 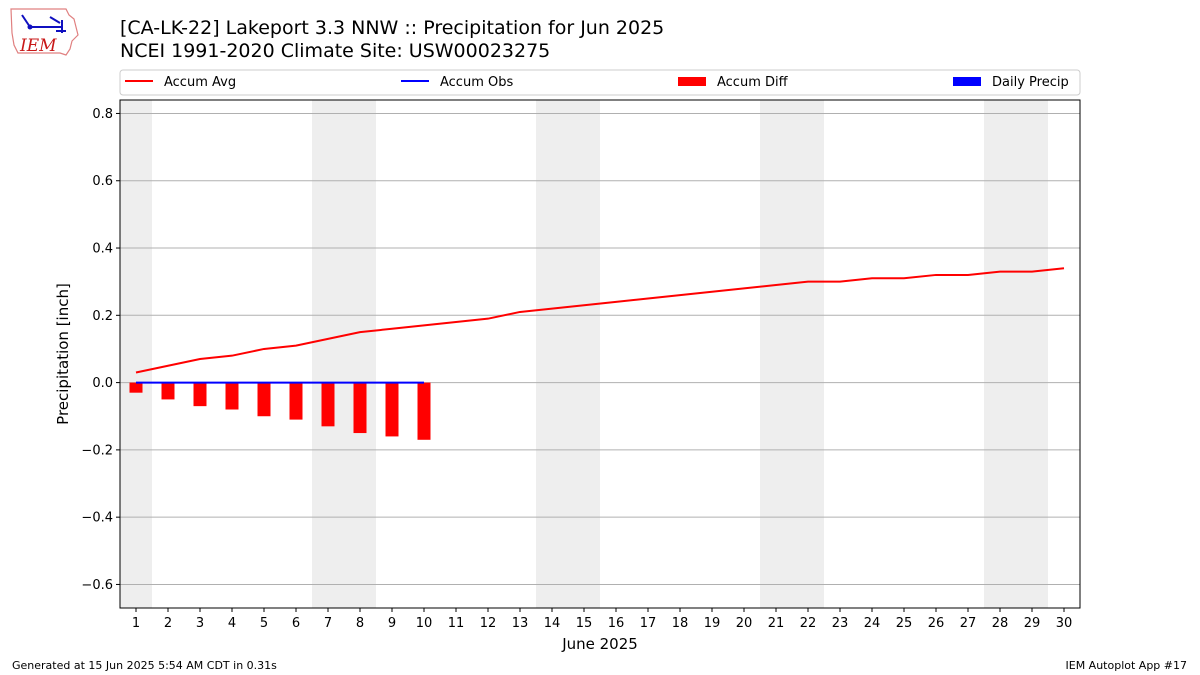 What do you see at coordinates (776, 623) in the screenshot?
I see `x-tick-label: 21` at bounding box center [776, 623].